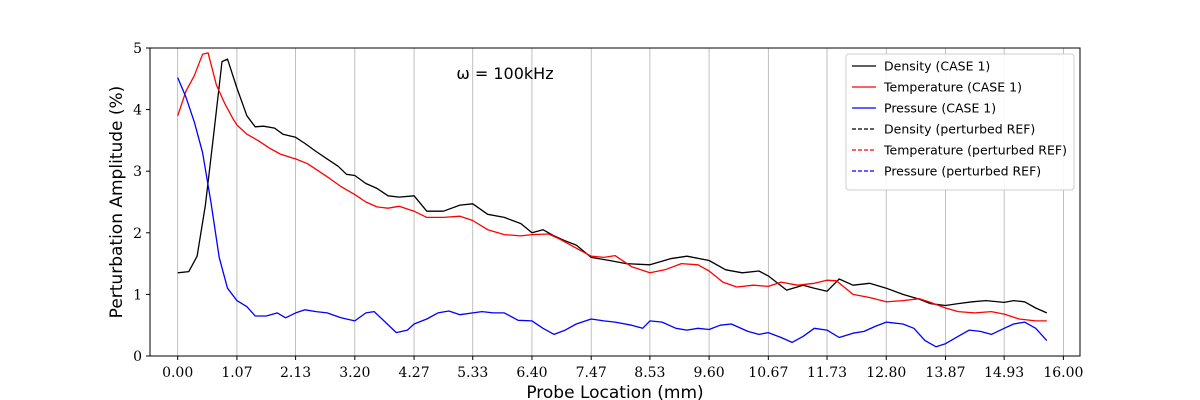  Describe the element at coordinates (137, 234) in the screenshot. I see `y-tick-label: 2` at that location.